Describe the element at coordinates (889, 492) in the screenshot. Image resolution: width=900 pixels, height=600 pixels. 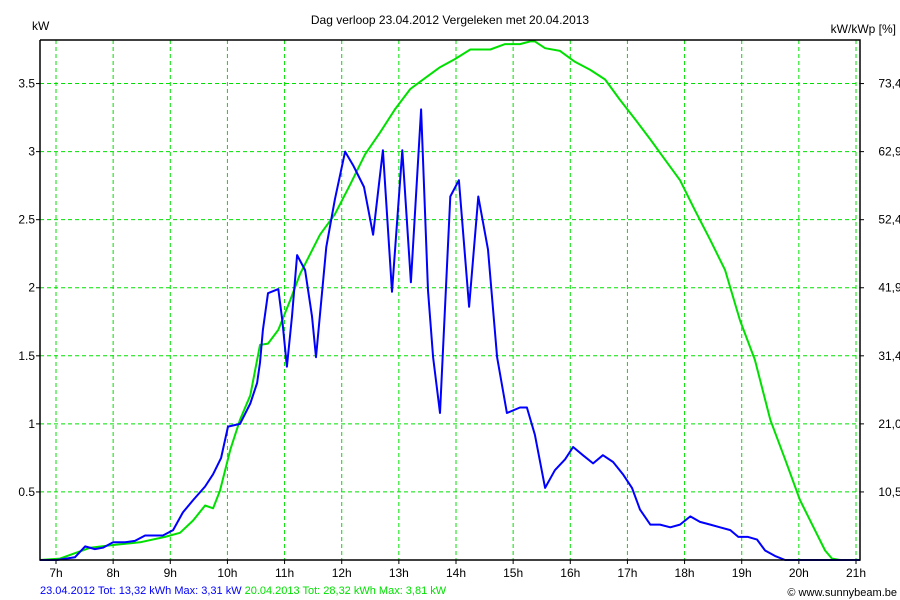
I see `y2-tick-label: 10,5` at that location.